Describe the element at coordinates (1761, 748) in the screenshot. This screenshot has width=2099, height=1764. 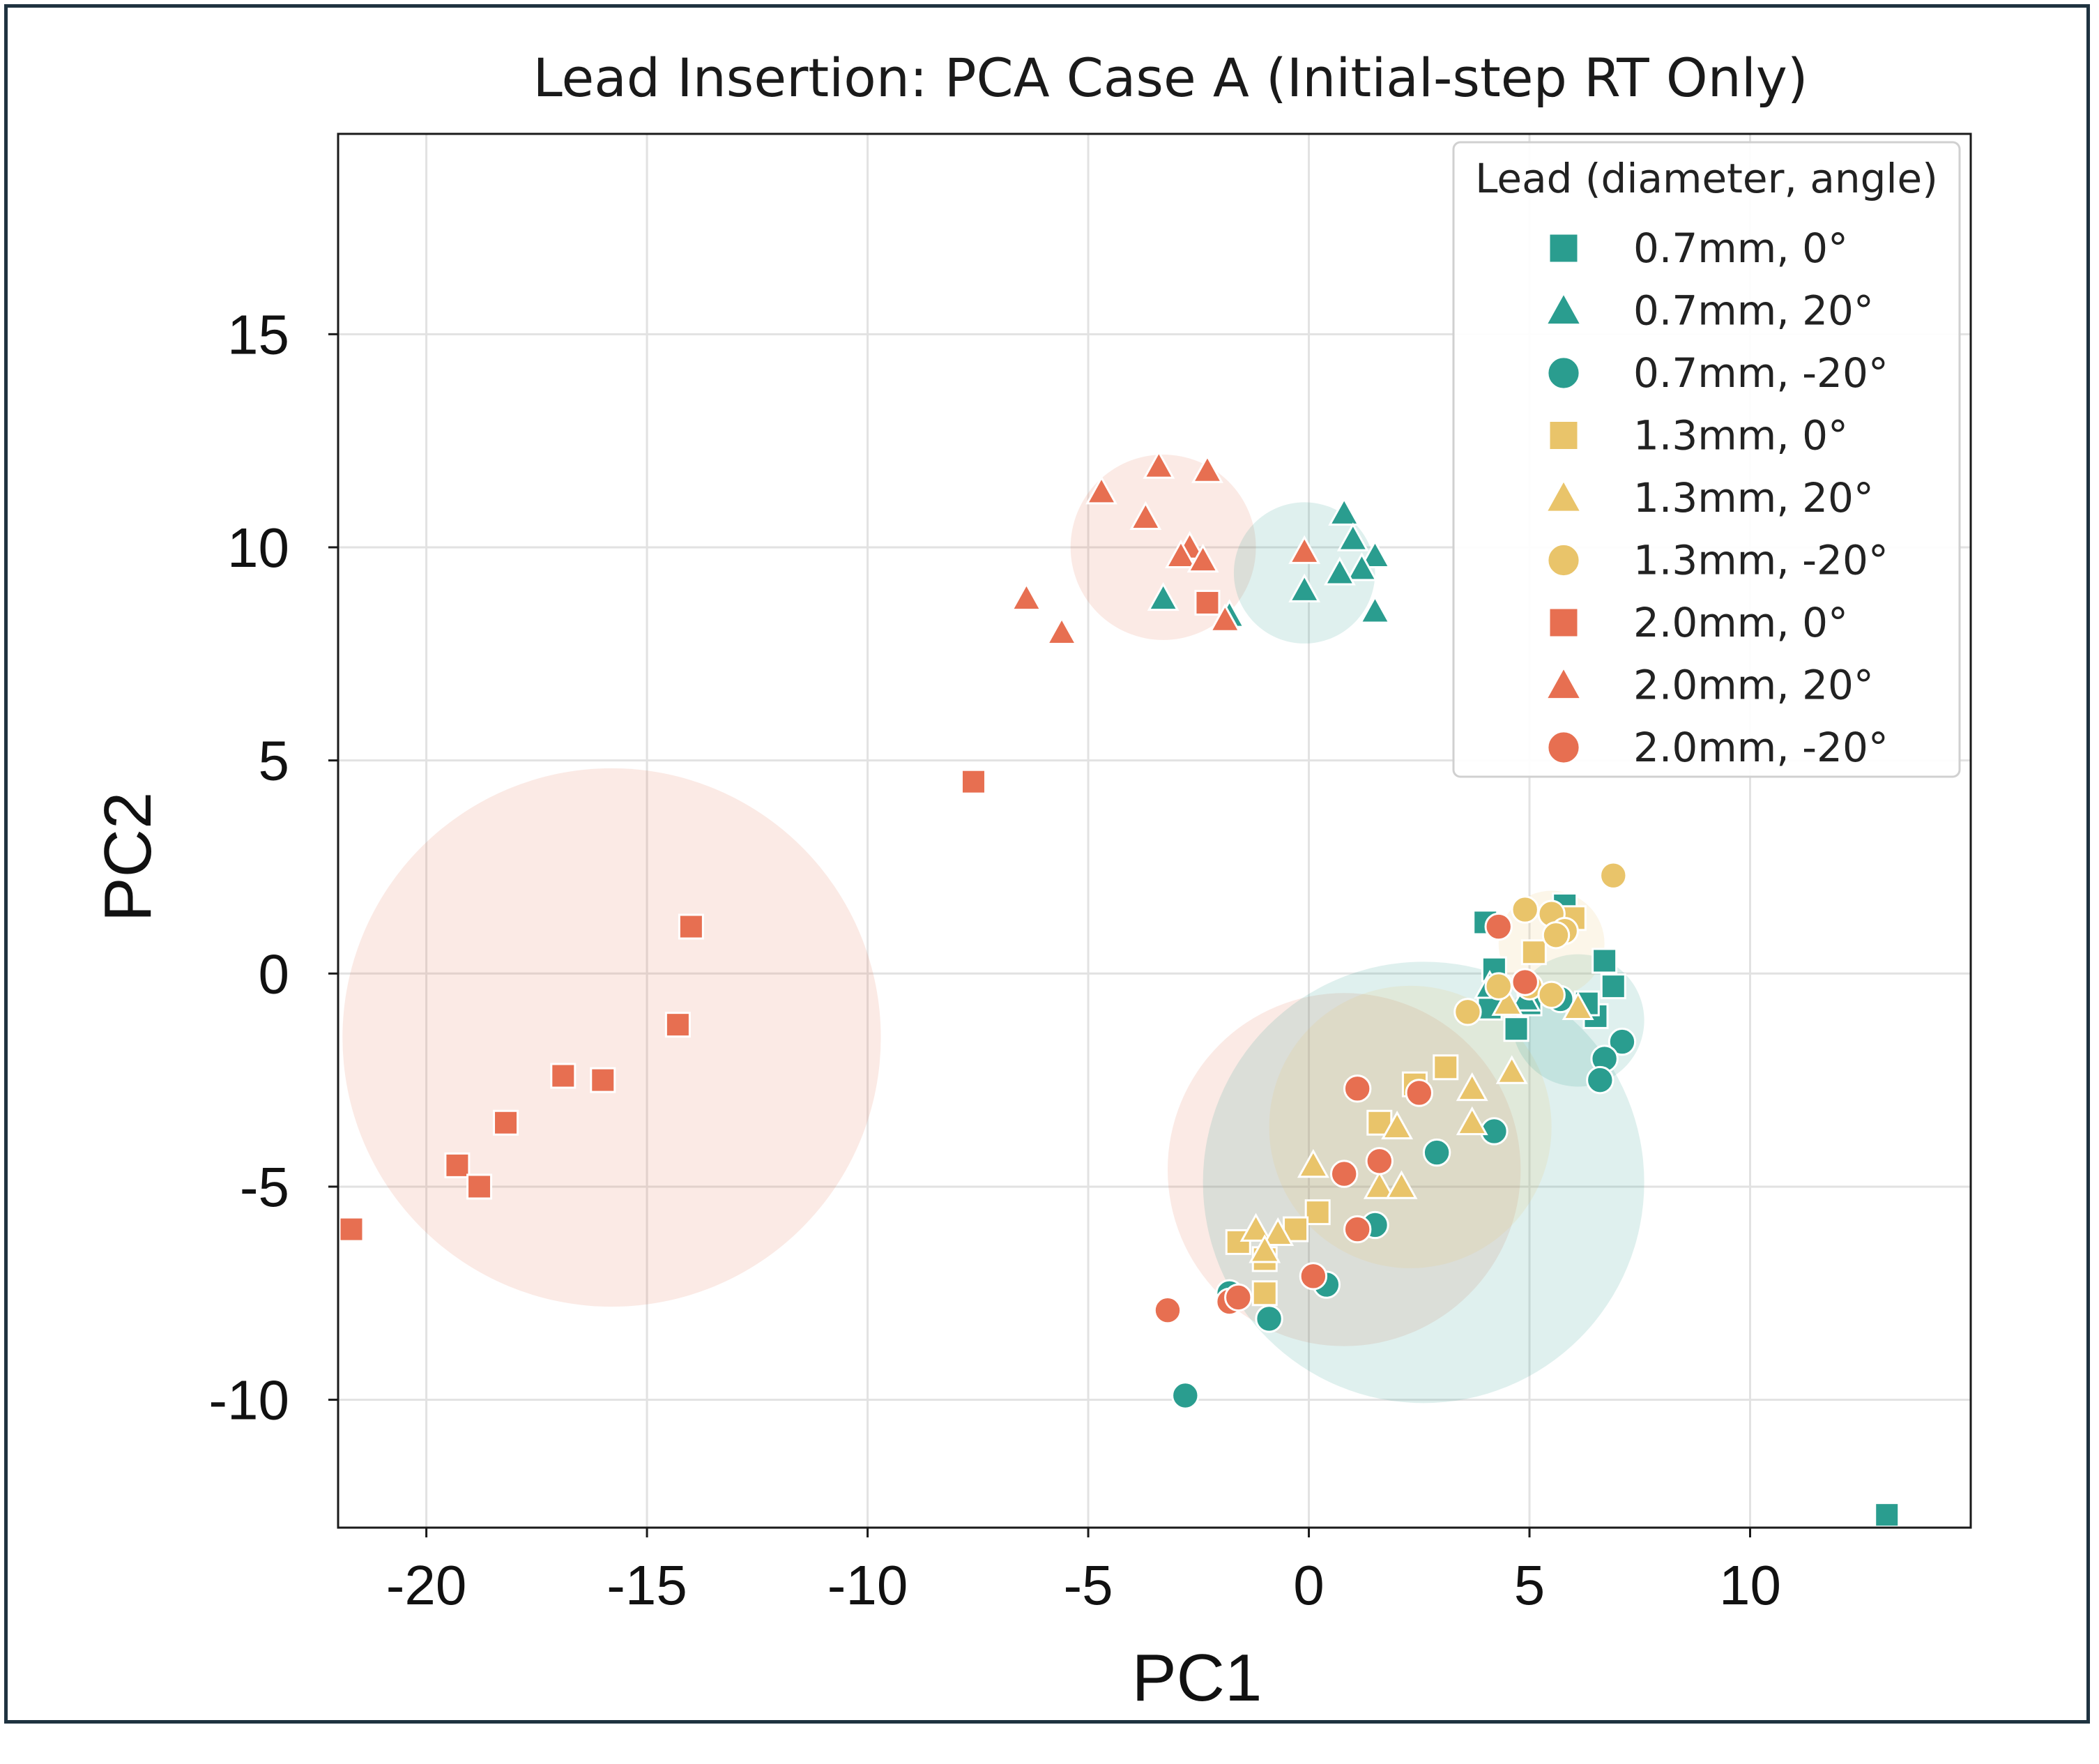
I see `legend-label: 2.0mm, -20°` at that location.